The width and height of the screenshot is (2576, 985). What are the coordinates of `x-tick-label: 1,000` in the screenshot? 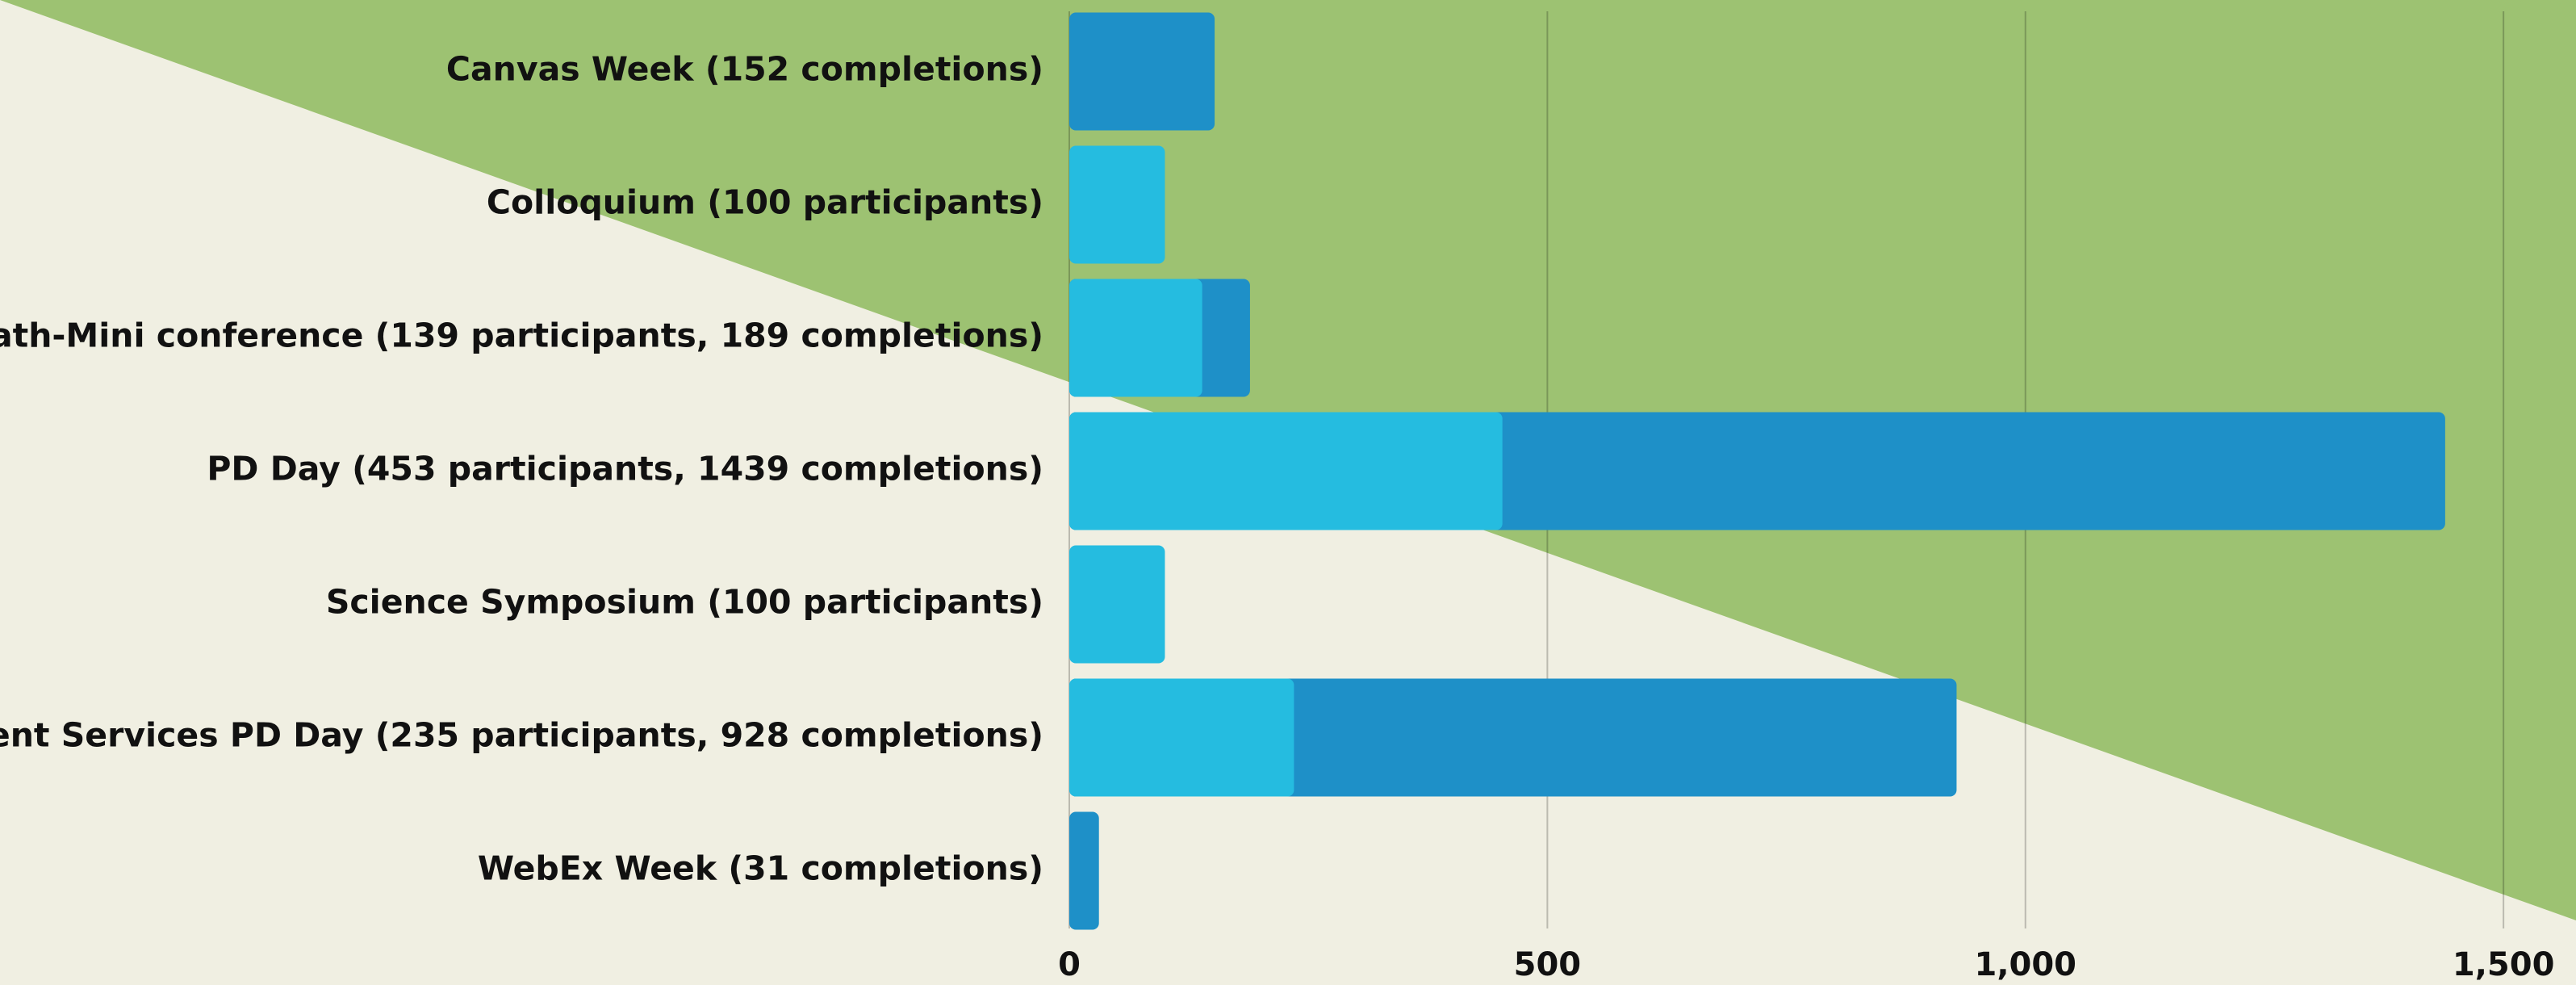 It's located at (2025, 964).